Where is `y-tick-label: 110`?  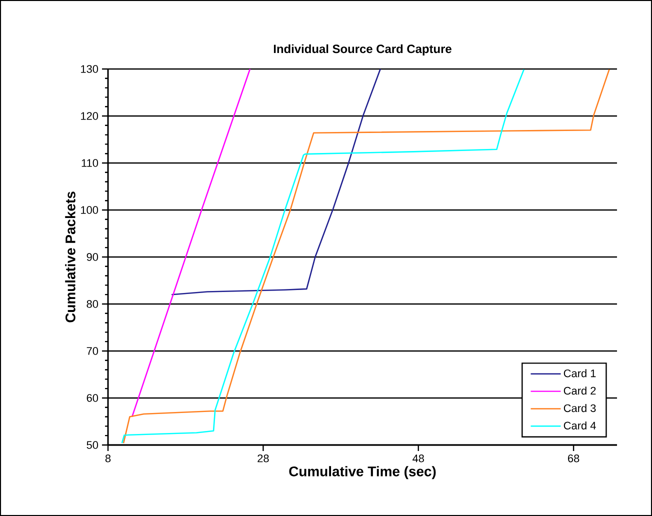
y-tick-label: 110 is located at coordinates (90, 163).